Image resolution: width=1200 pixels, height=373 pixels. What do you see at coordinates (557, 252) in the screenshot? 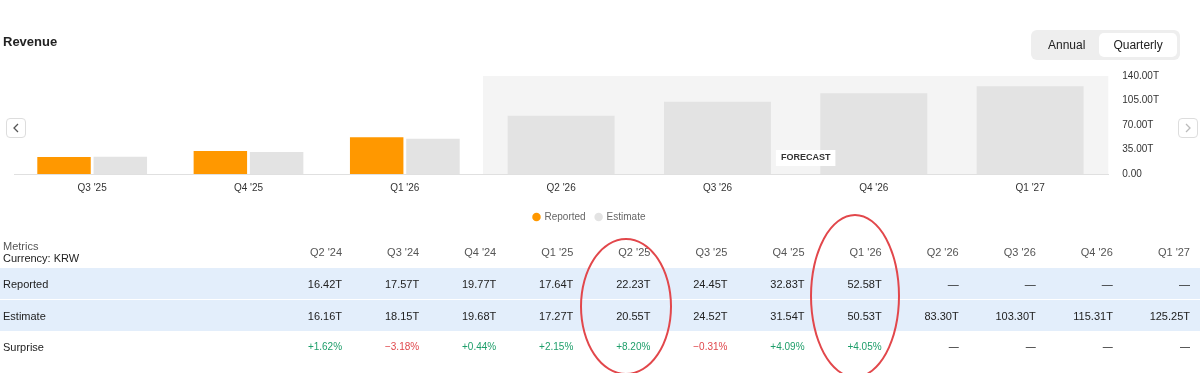
I see `category-label: Q1 '25` at bounding box center [557, 252].